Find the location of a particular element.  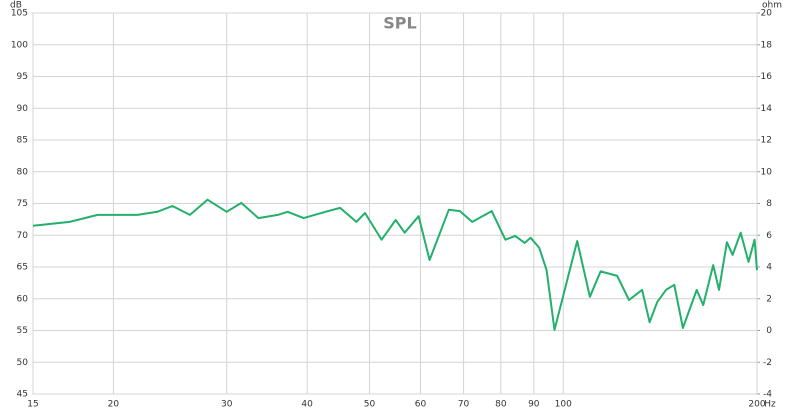

x-tick-label: 50 is located at coordinates (370, 405).